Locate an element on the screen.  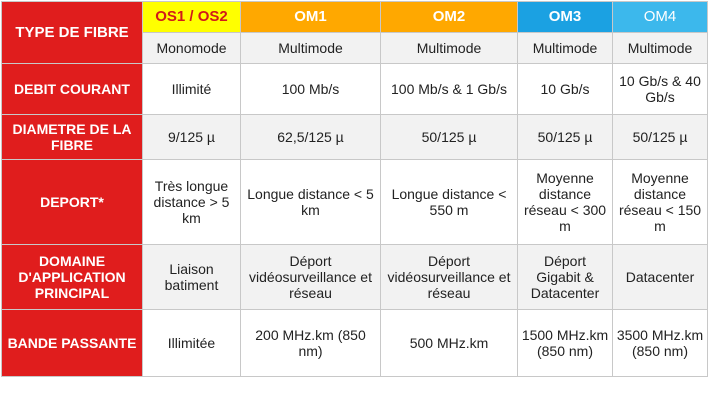
row-label-bande: BANDE PASSANTE is located at coordinates (72, 343).